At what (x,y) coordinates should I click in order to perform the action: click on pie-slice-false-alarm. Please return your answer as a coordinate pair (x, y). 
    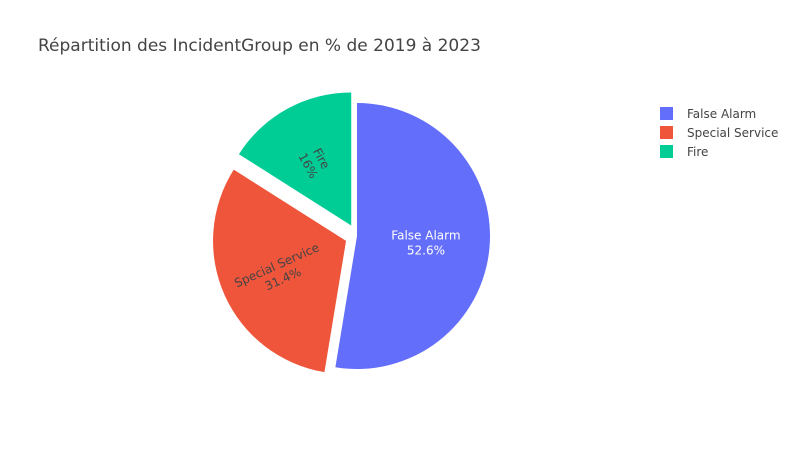
    Looking at the image, I should click on (412, 236).